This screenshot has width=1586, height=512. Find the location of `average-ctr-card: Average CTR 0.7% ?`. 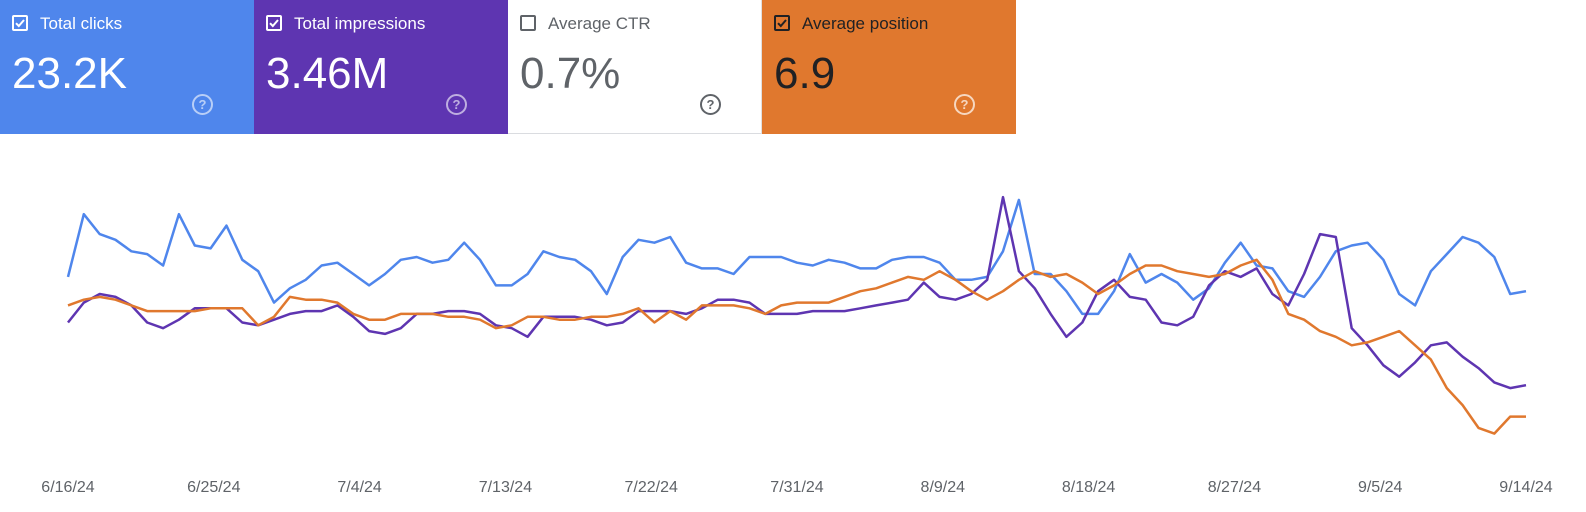

average-ctr-card: Average CTR 0.7% ? is located at coordinates (635, 67).